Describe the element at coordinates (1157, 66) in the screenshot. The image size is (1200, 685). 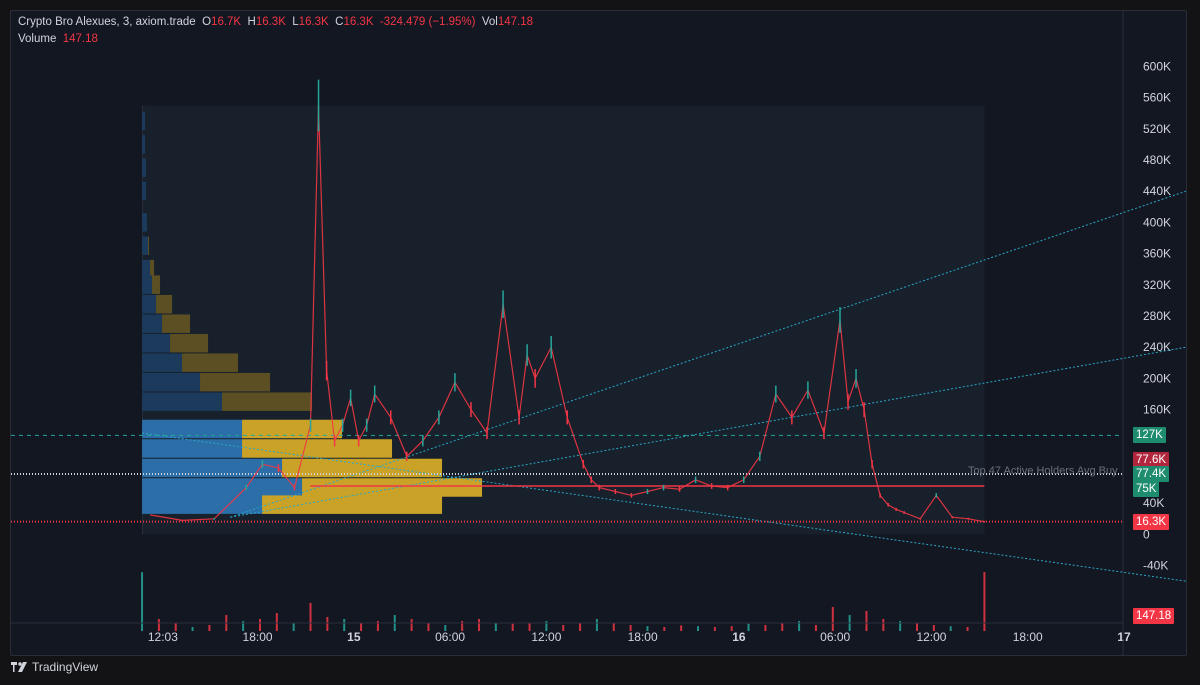
I see `y-tick-label: 600K` at that location.